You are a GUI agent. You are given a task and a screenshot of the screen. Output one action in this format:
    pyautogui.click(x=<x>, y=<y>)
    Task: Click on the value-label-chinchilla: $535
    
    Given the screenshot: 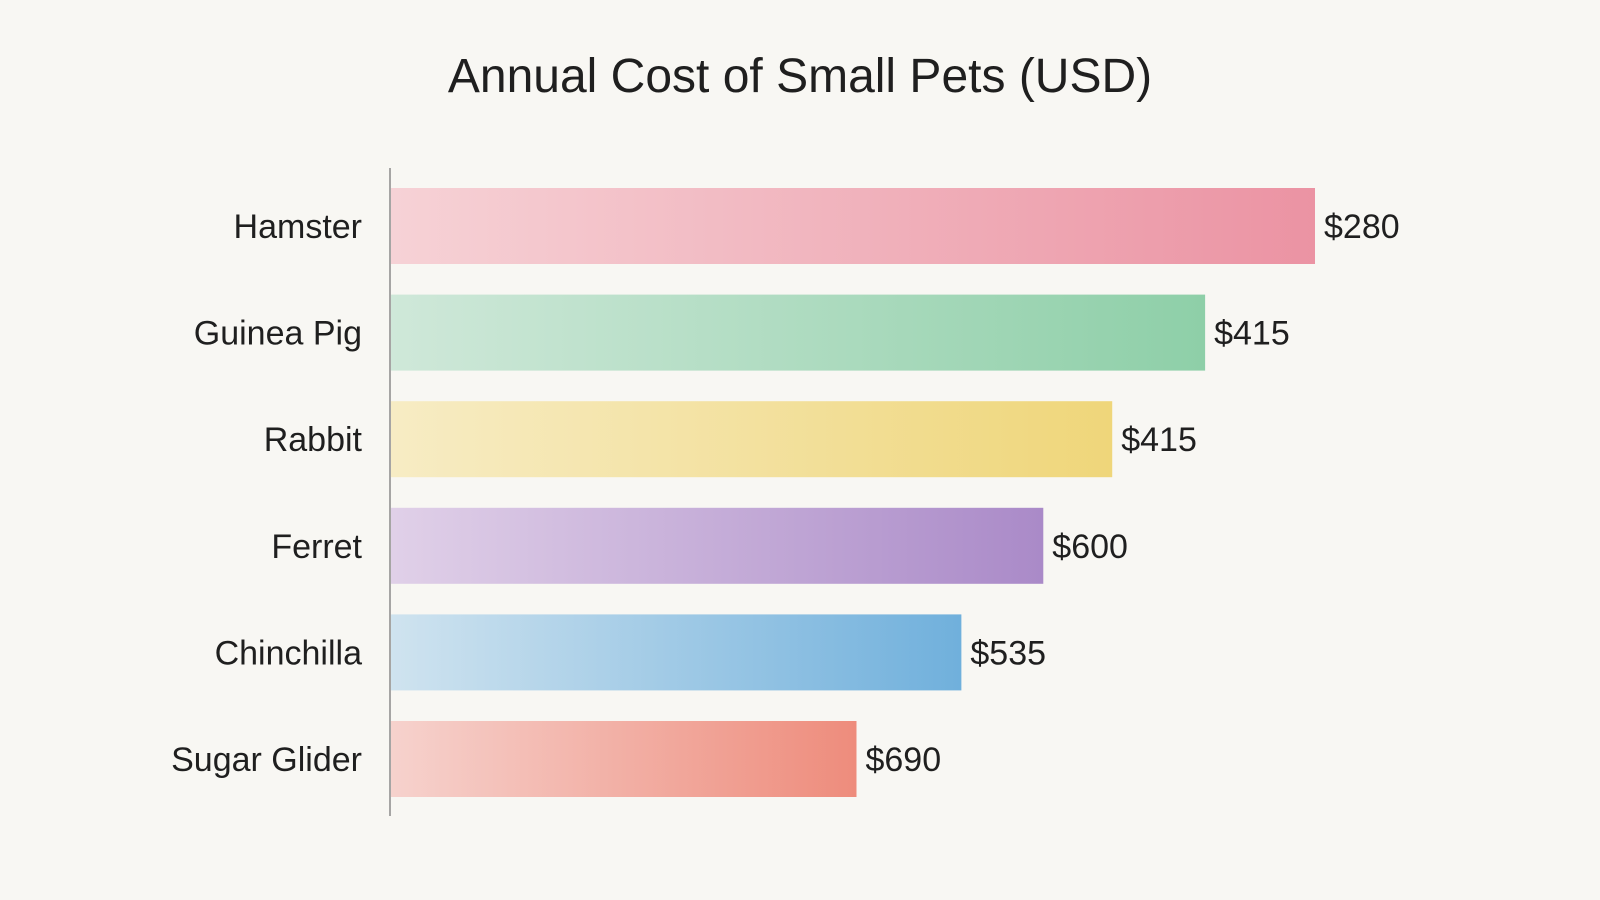 What is the action you would take?
    pyautogui.click(x=1008, y=653)
    